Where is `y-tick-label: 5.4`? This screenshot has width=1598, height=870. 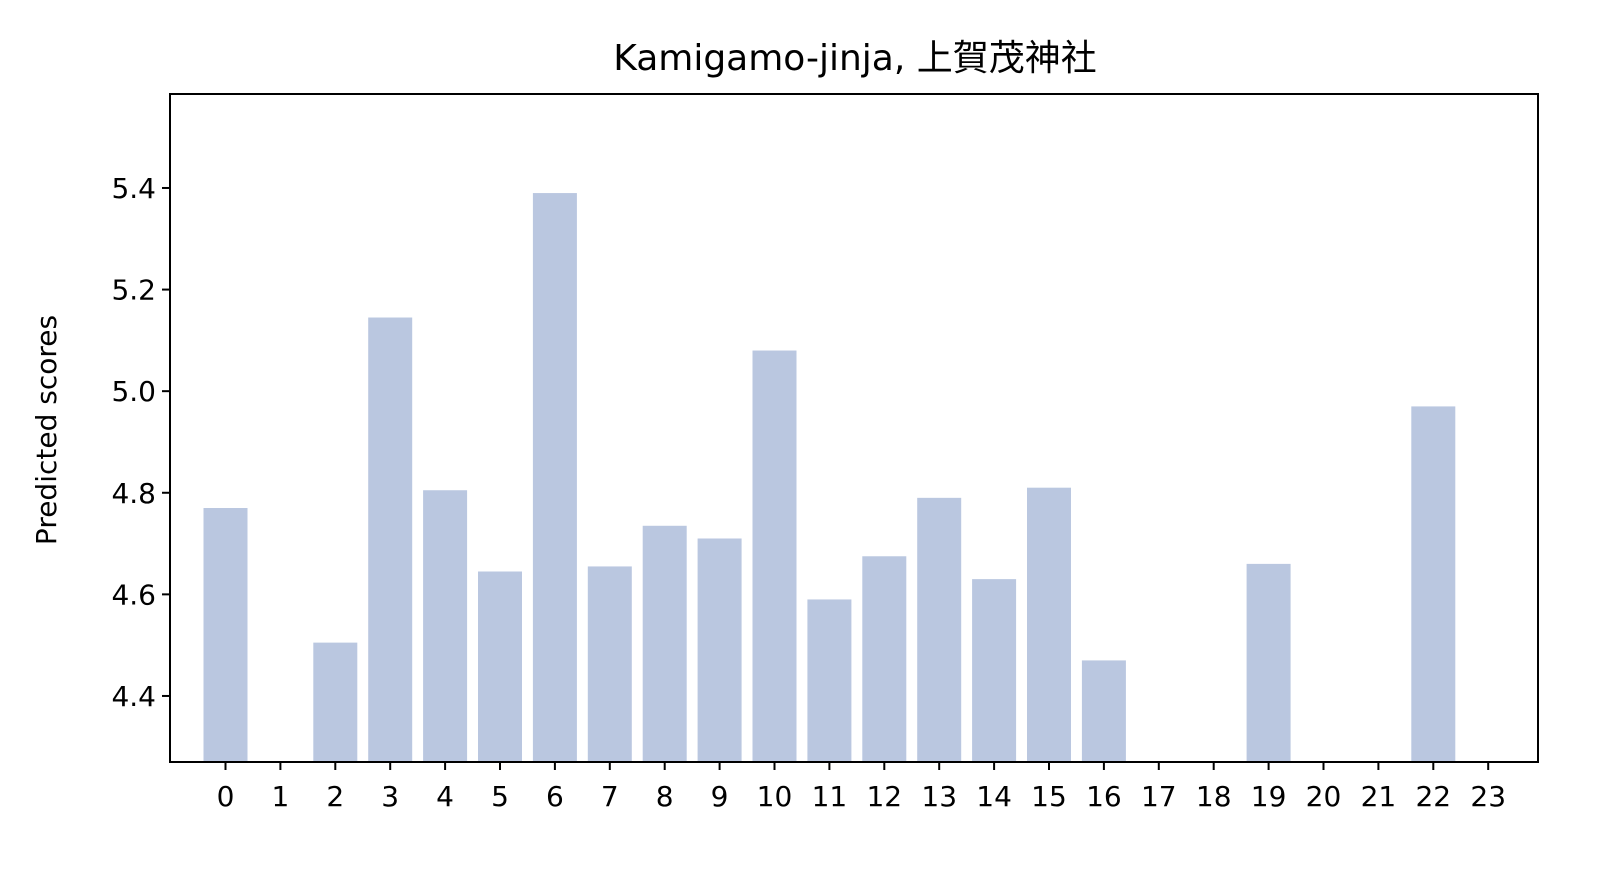
y-tick-label: 5.4 is located at coordinates (133, 188).